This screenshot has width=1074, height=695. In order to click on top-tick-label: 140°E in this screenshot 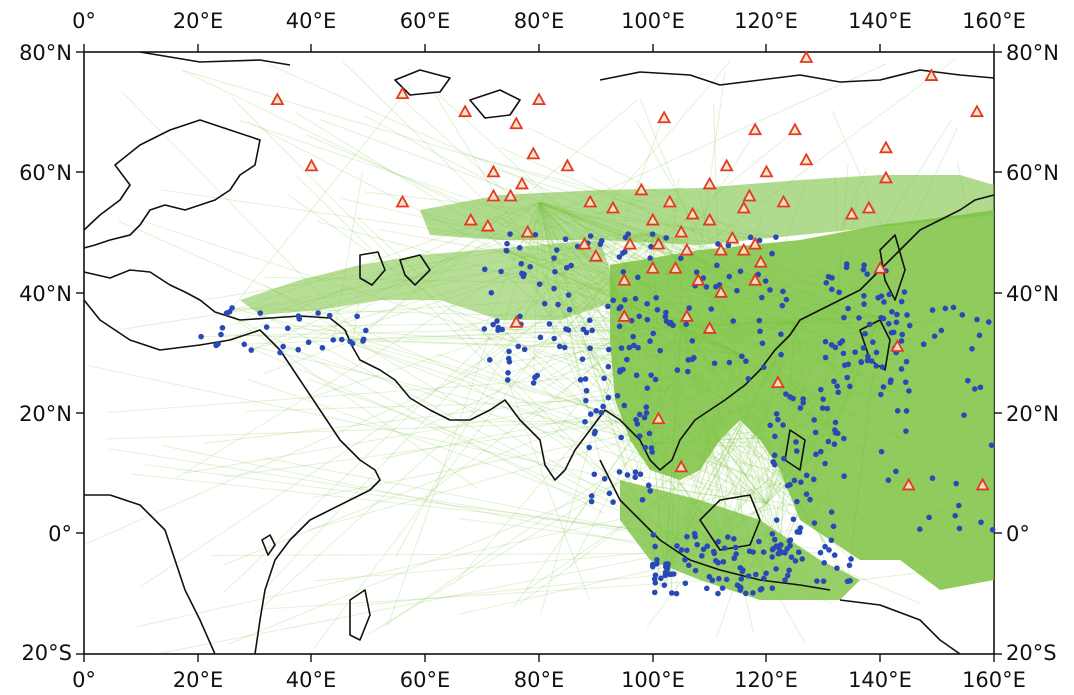, I will do `click(880, 21)`.